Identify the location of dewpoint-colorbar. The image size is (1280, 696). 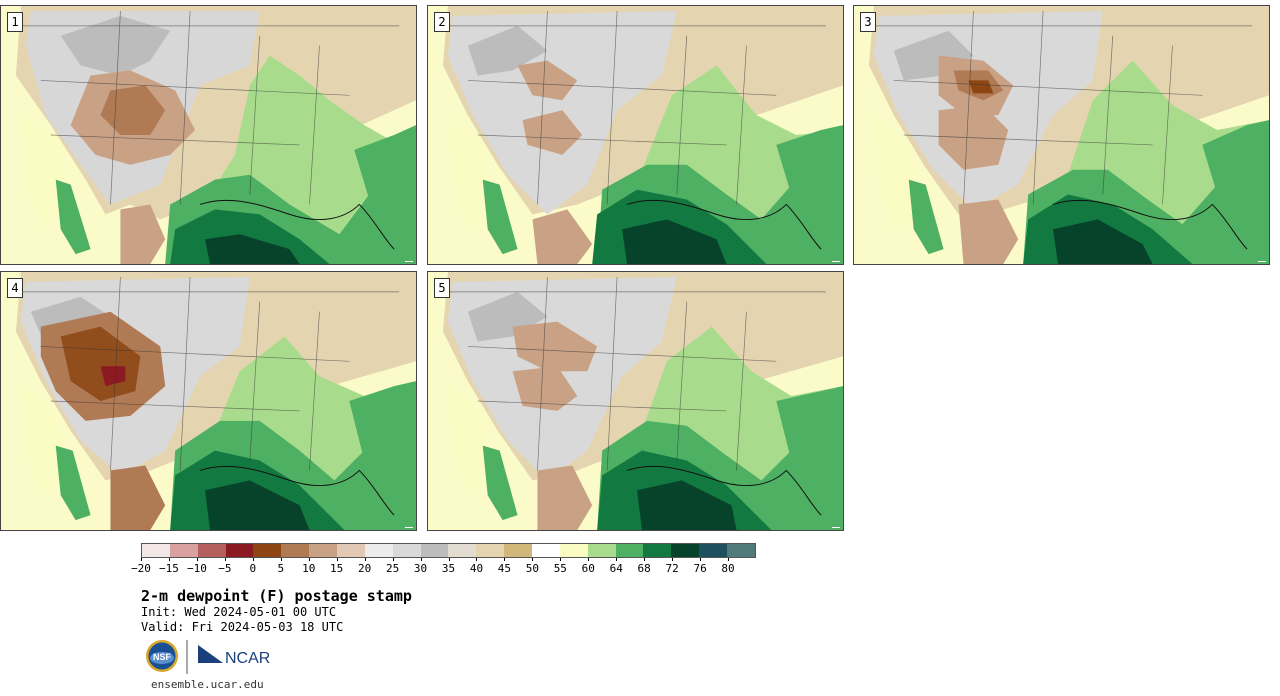
(448, 550).